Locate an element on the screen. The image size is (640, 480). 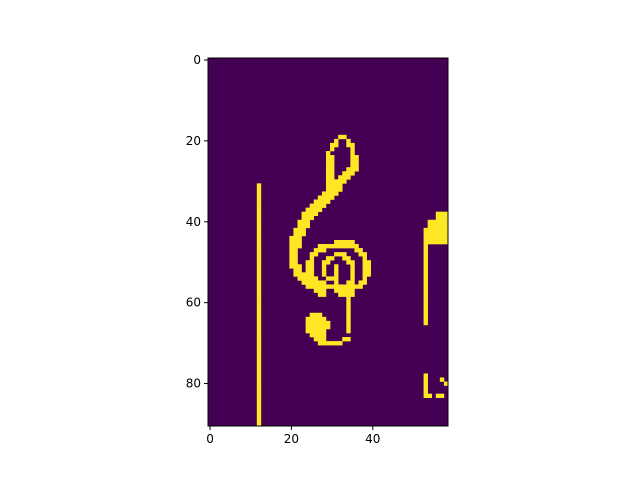
y-tick-label: 80 is located at coordinates (193, 384).